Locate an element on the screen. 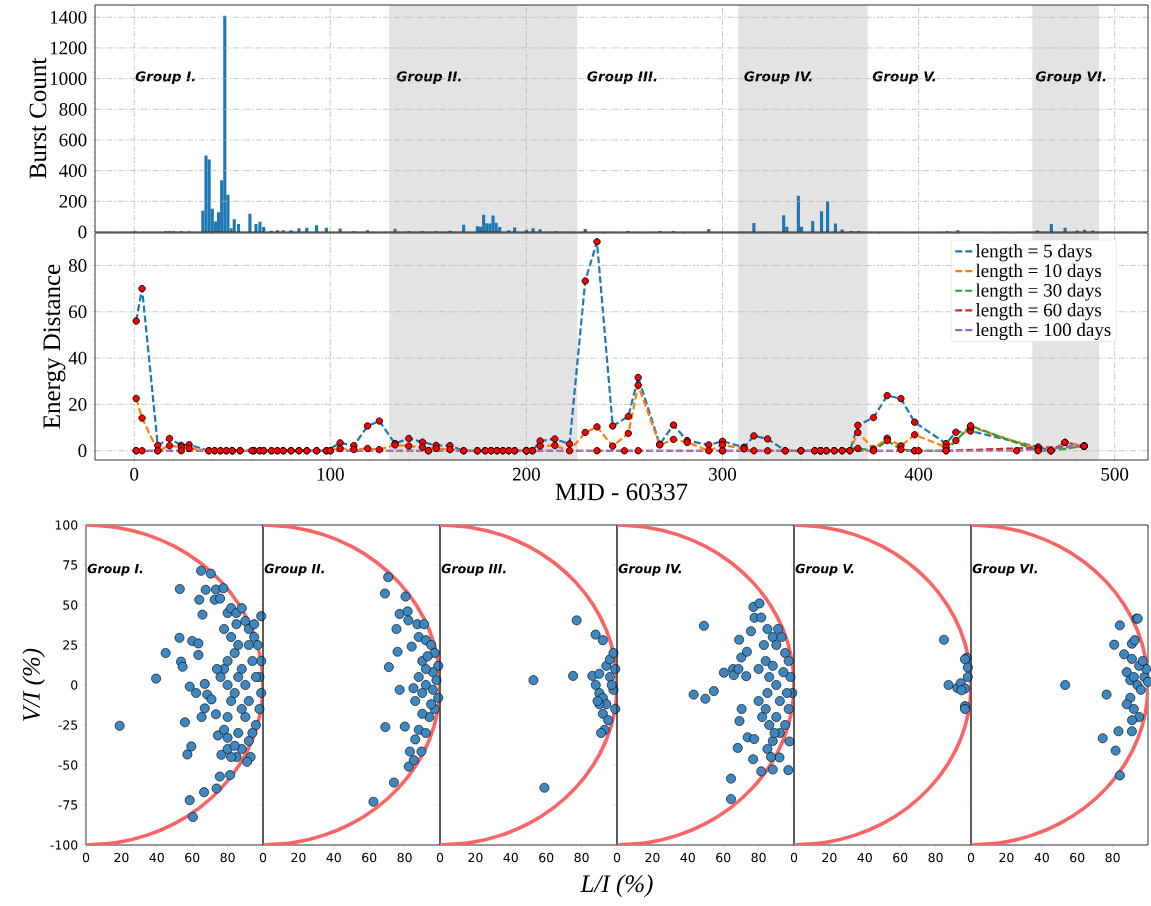 The height and width of the screenshot is (906, 1151). legend-label: length = 60 days is located at coordinates (1038, 312).